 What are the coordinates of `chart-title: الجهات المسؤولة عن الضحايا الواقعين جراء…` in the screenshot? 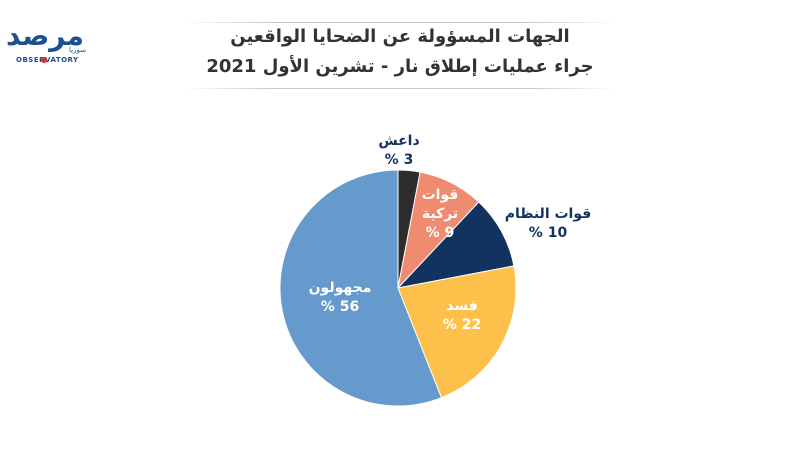 It's located at (400, 52).